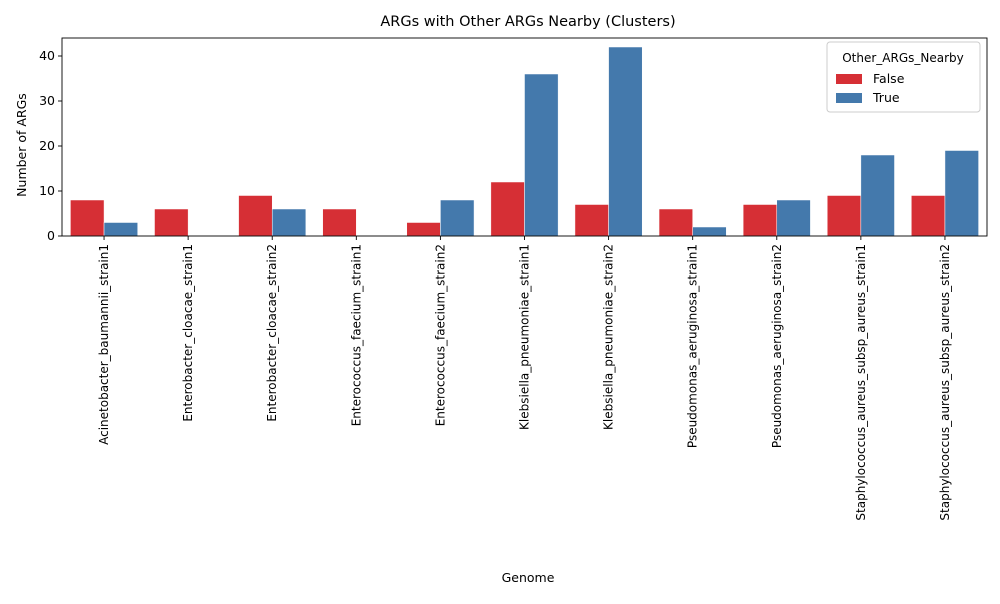 This screenshot has width=1000, height=604. I want to click on y-tick-label: 10, so click(47, 190).